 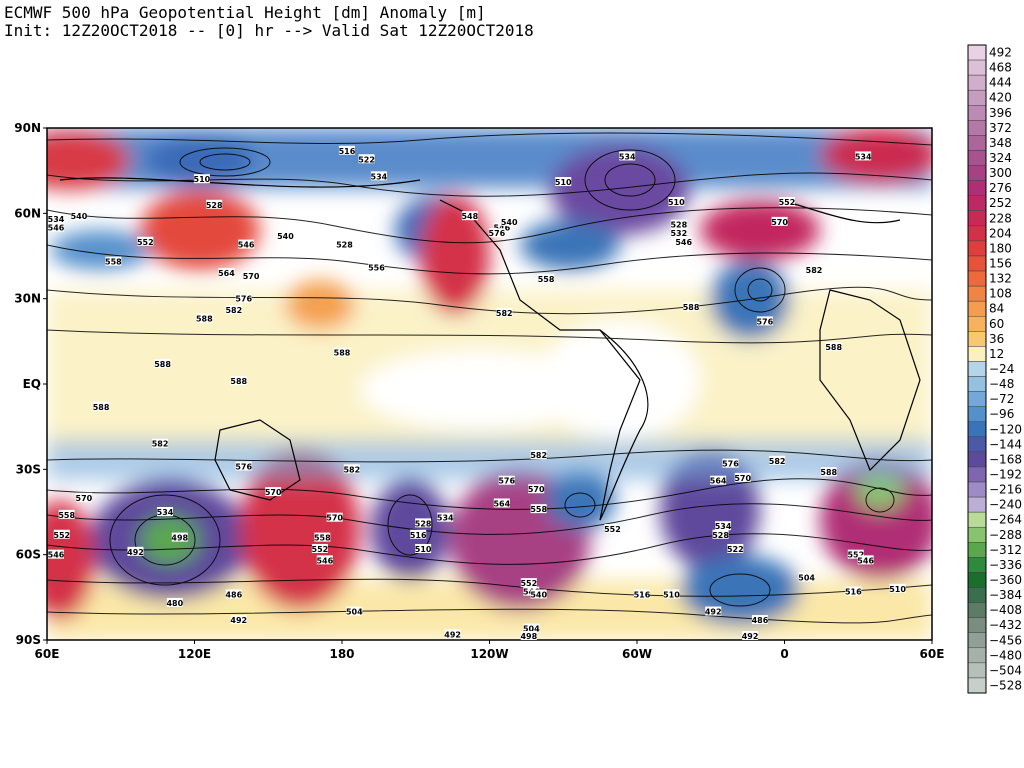 I want to click on colorbar-label: 252, so click(x=1000, y=203).